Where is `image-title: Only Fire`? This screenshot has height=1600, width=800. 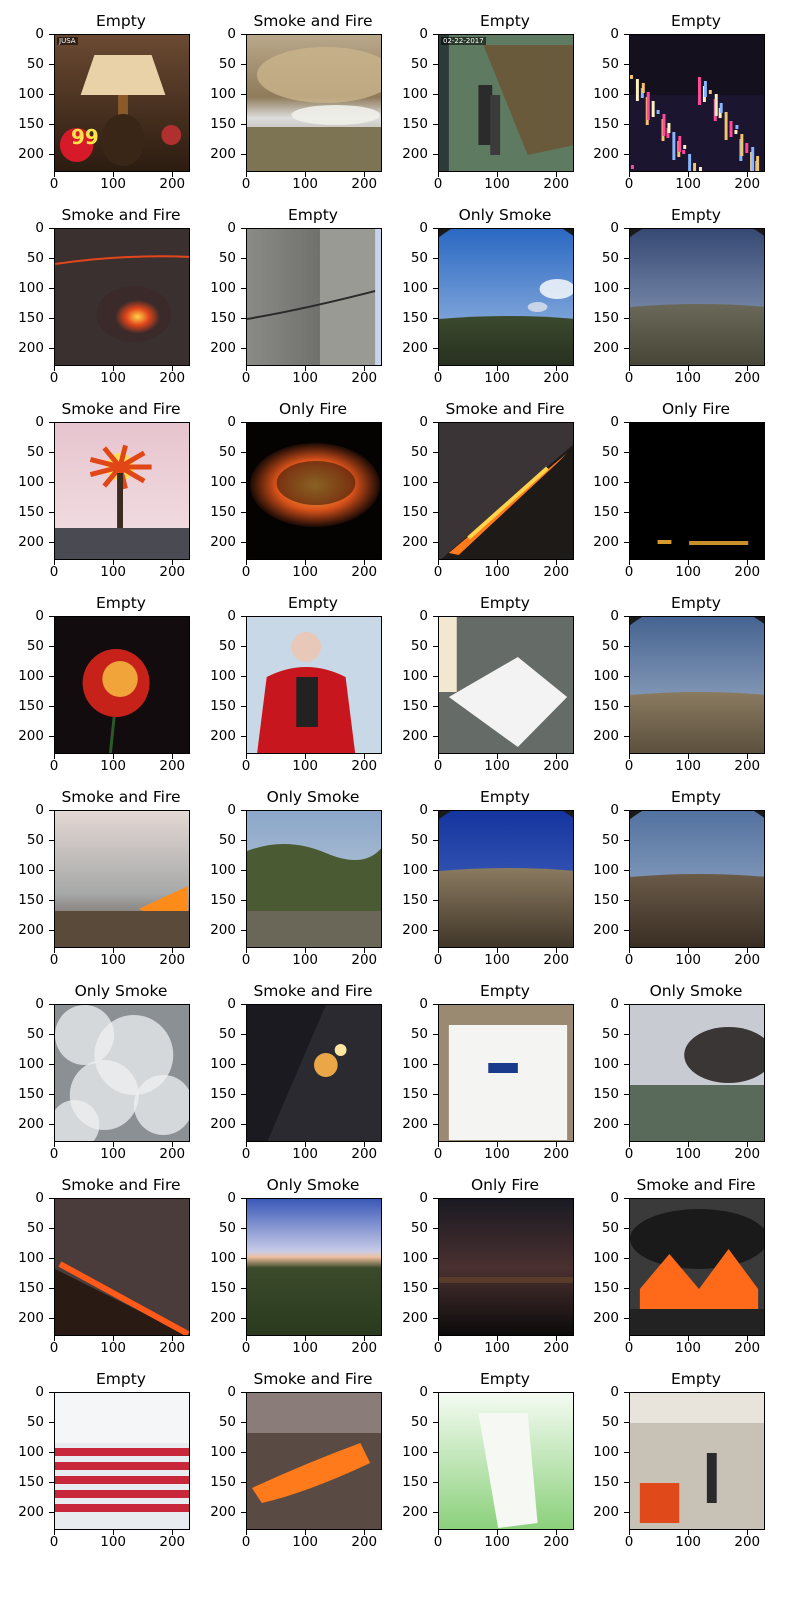 image-title: Only Fire is located at coordinates (505, 1185).